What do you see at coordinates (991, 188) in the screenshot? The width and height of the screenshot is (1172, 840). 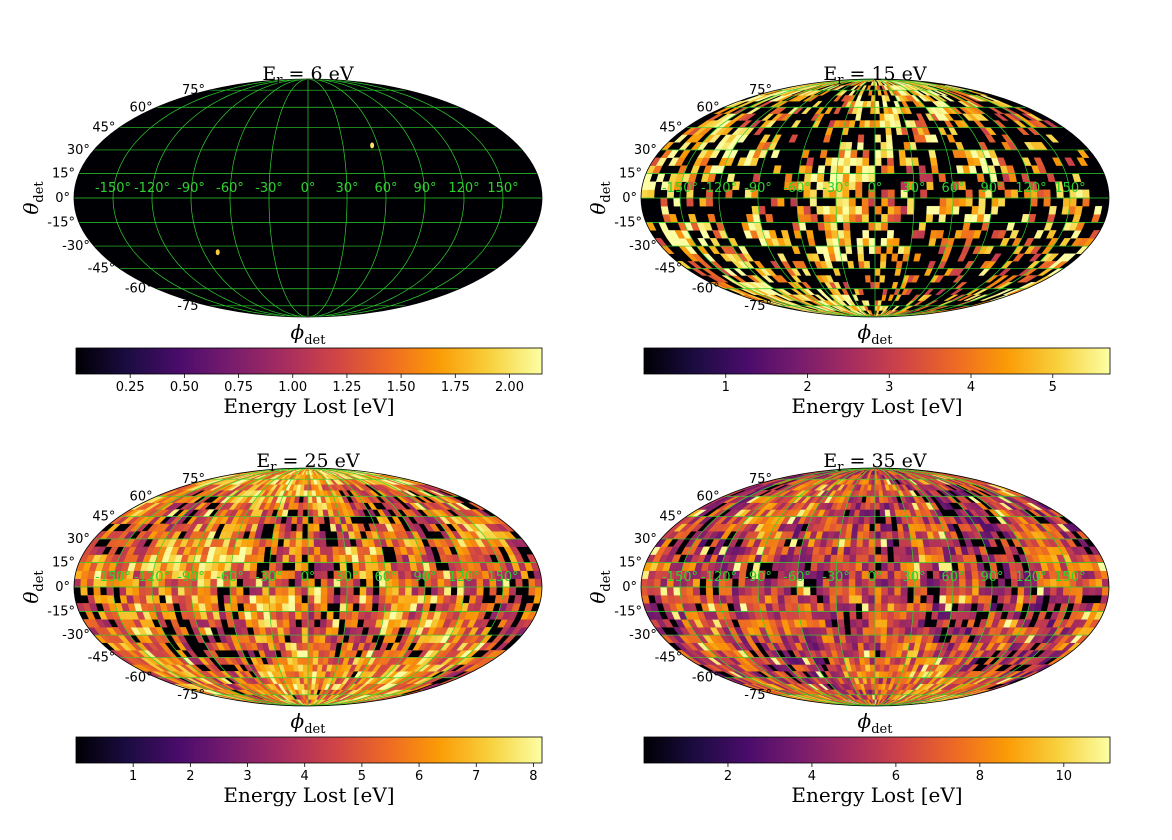 I see `longitude-tick-label: 90°` at bounding box center [991, 188].